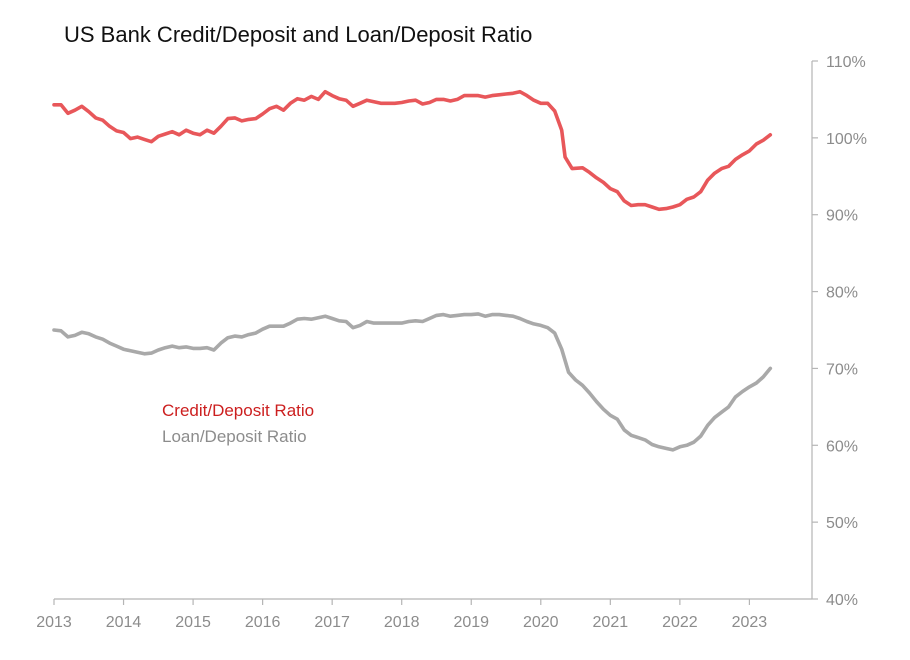 The width and height of the screenshot is (910, 660). I want to click on x-tick-label: 2015, so click(193, 622).